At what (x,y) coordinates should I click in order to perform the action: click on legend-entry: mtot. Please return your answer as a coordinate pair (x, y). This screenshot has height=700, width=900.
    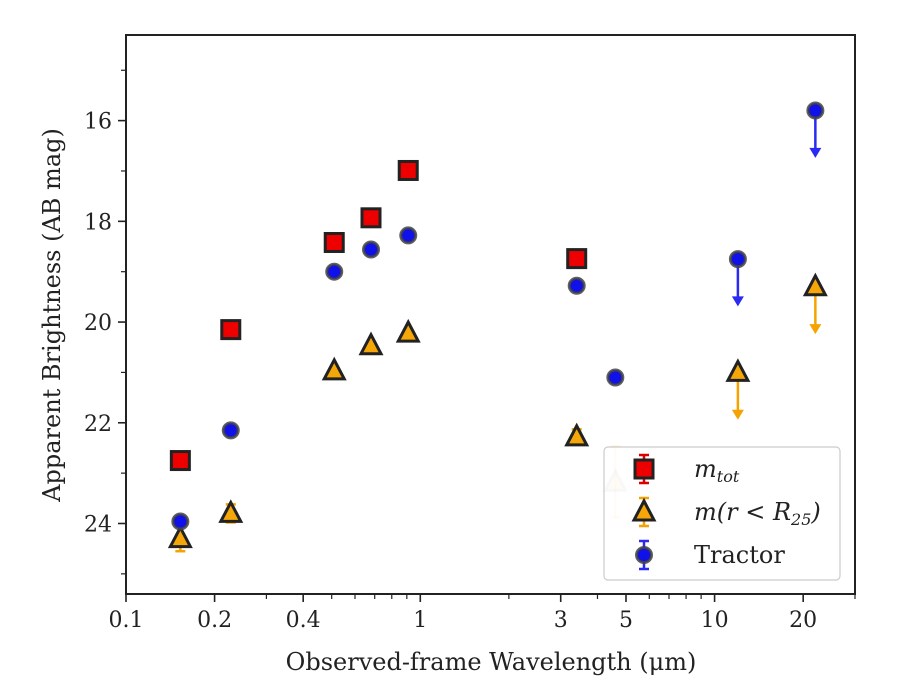
    Looking at the image, I should click on (686, 469).